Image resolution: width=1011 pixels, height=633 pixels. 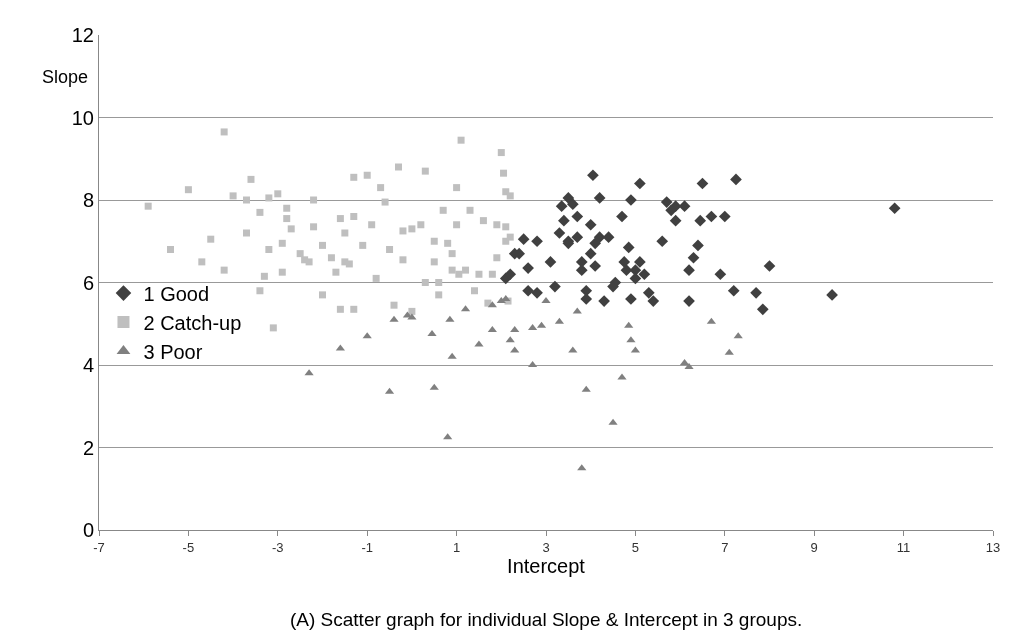 I want to click on x-tick-label: -1, so click(x=367, y=547).